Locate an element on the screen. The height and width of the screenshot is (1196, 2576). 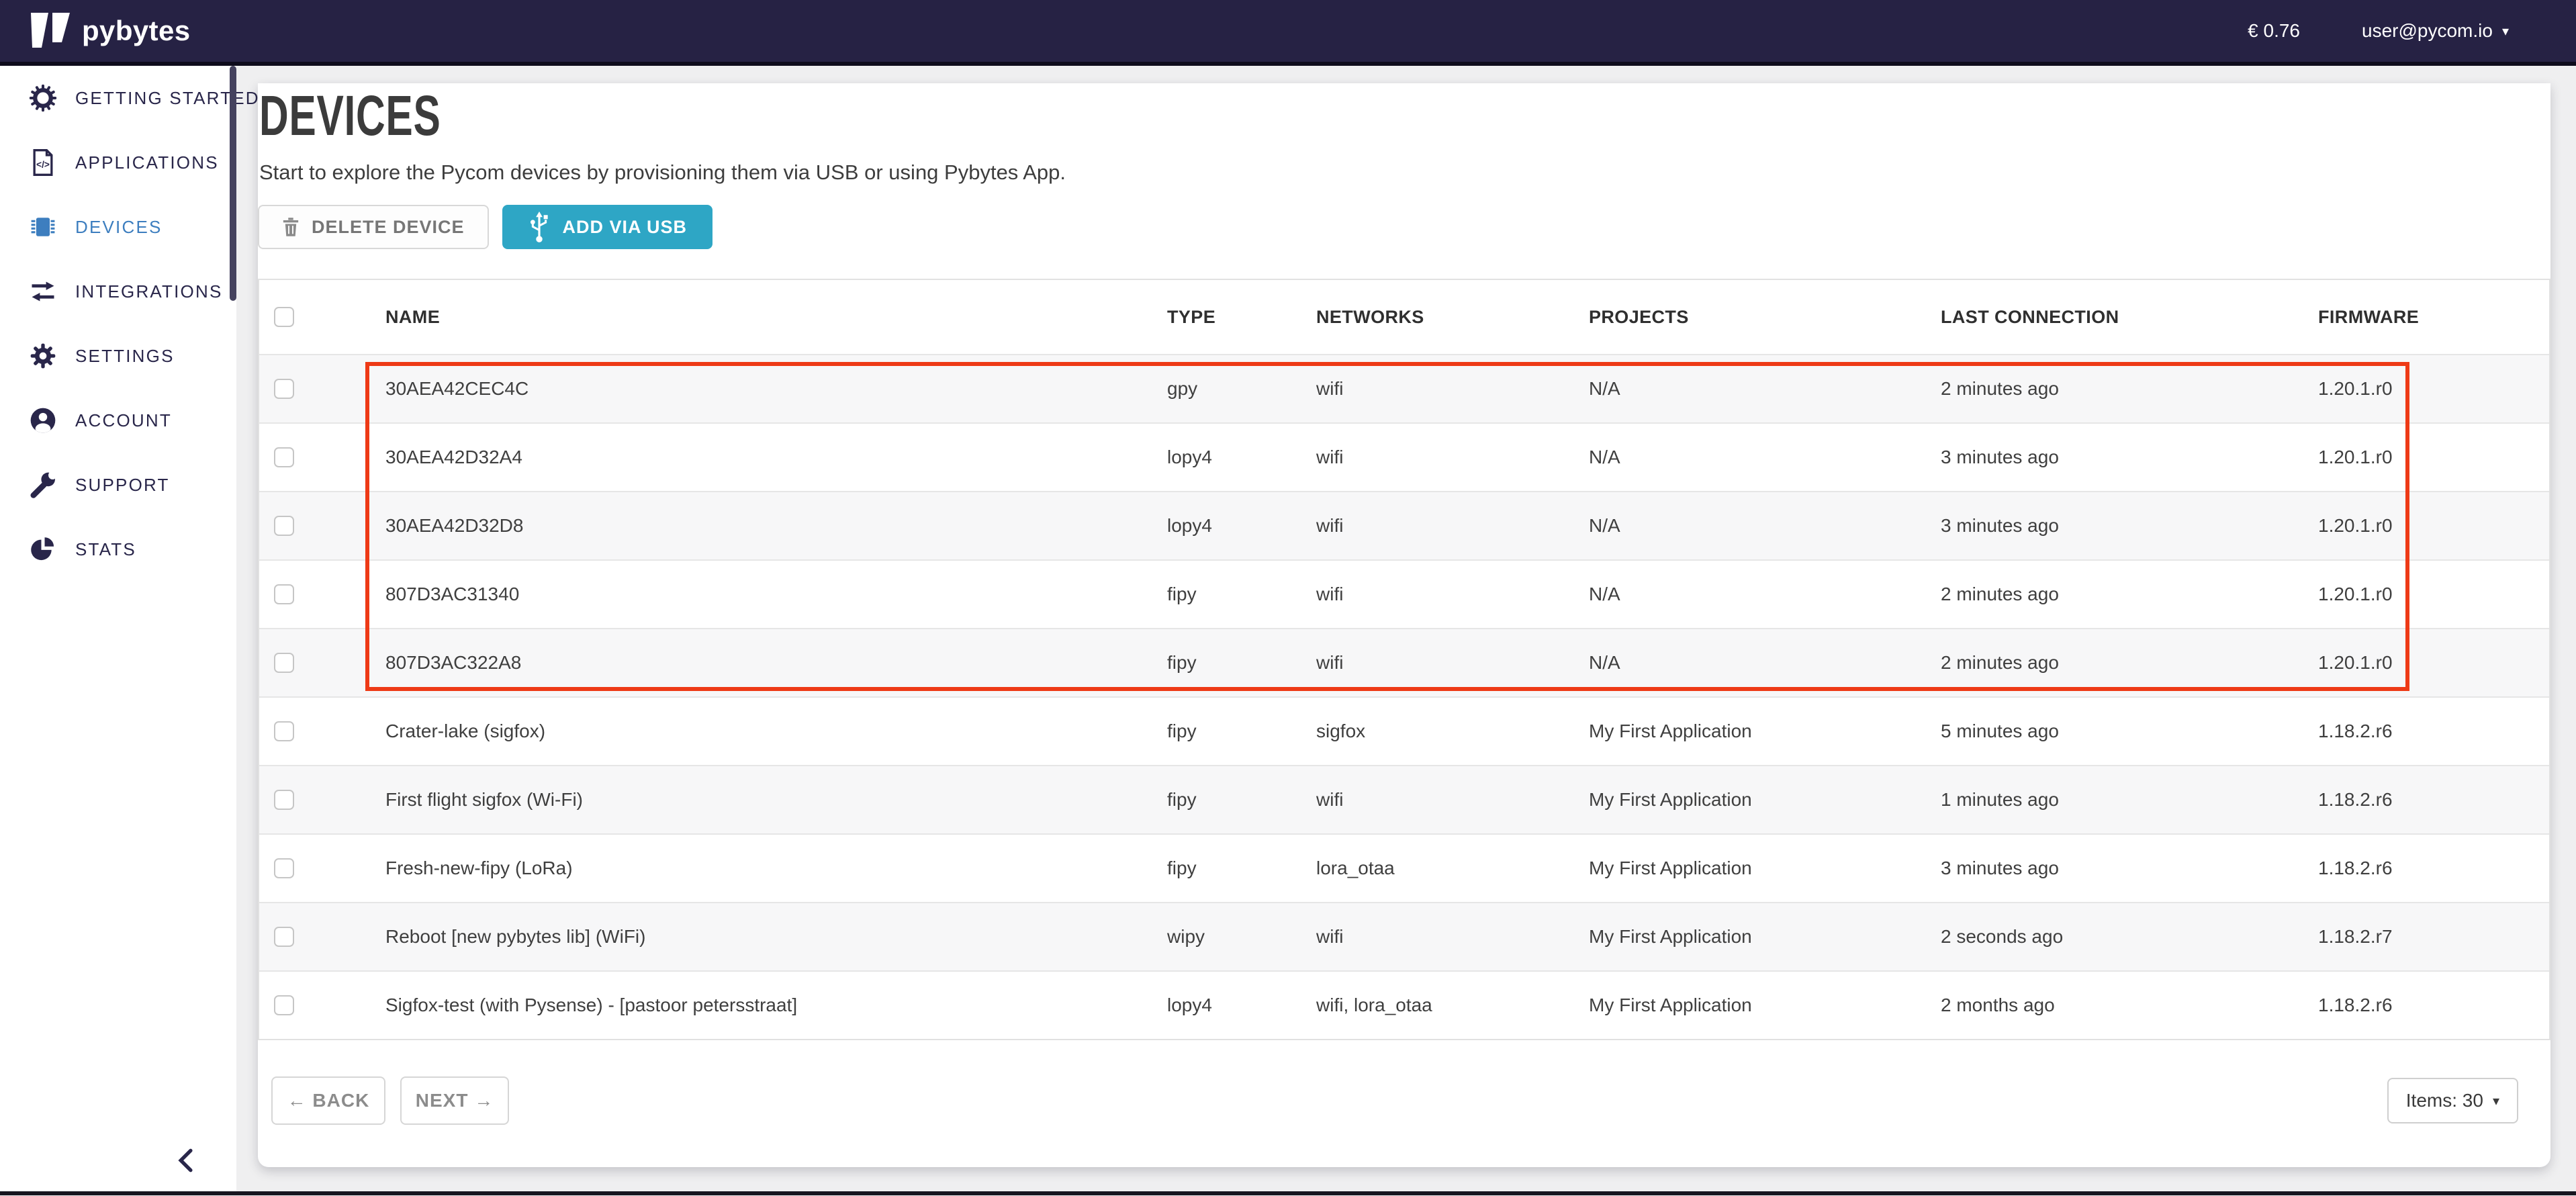
pagination: ← BACK NEXT → Items: 30 ▾ is located at coordinates (1404, 1100).